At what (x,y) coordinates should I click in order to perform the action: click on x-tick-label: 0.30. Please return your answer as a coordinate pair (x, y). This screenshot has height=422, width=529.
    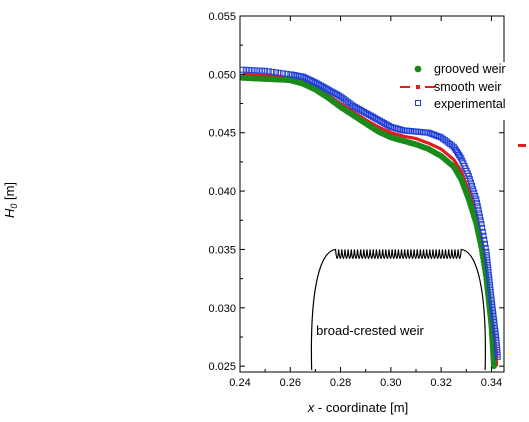
    Looking at the image, I should click on (390, 383).